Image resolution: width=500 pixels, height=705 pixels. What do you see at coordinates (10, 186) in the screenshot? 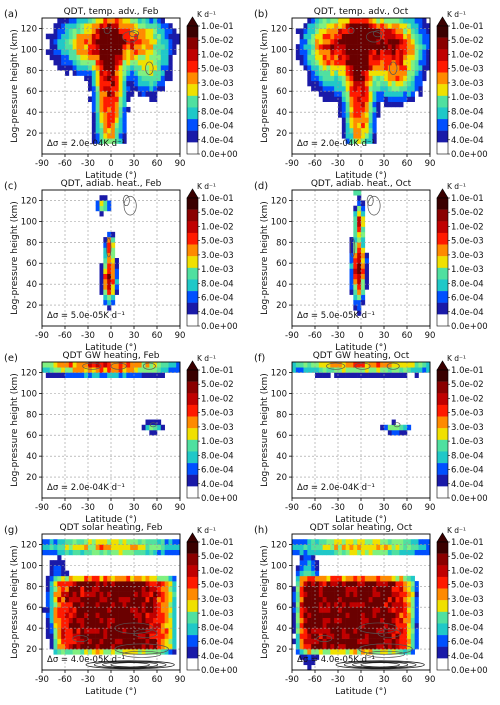
I see `panel-label: (c)` at bounding box center [10, 186].